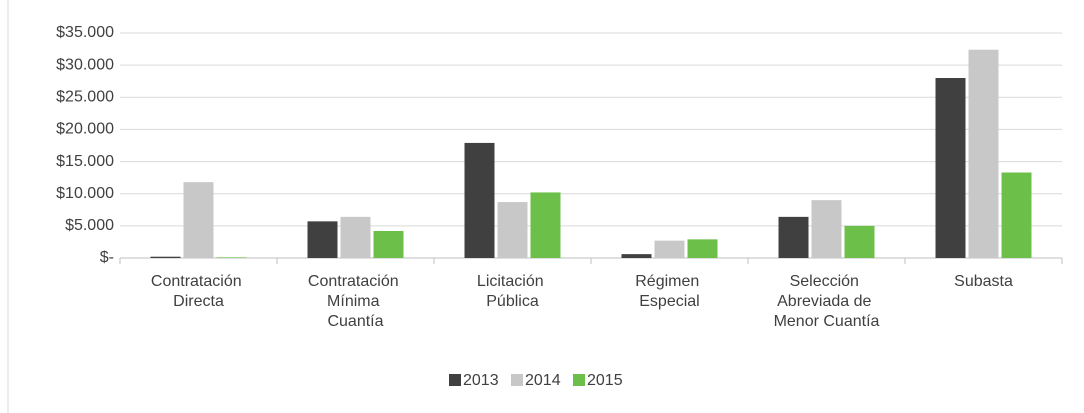 This screenshot has height=413, width=1084. I want to click on y-tick-label: $10.000, so click(85, 193).